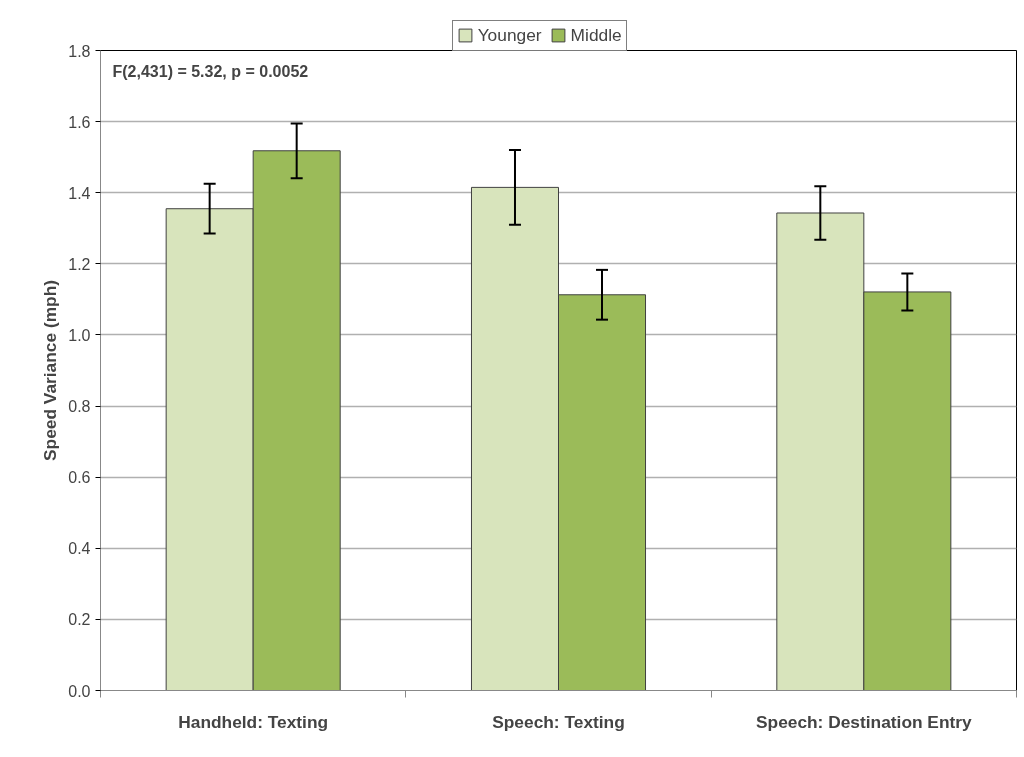  What do you see at coordinates (79, 122) in the screenshot?
I see `y-tick-label: 1.6` at bounding box center [79, 122].